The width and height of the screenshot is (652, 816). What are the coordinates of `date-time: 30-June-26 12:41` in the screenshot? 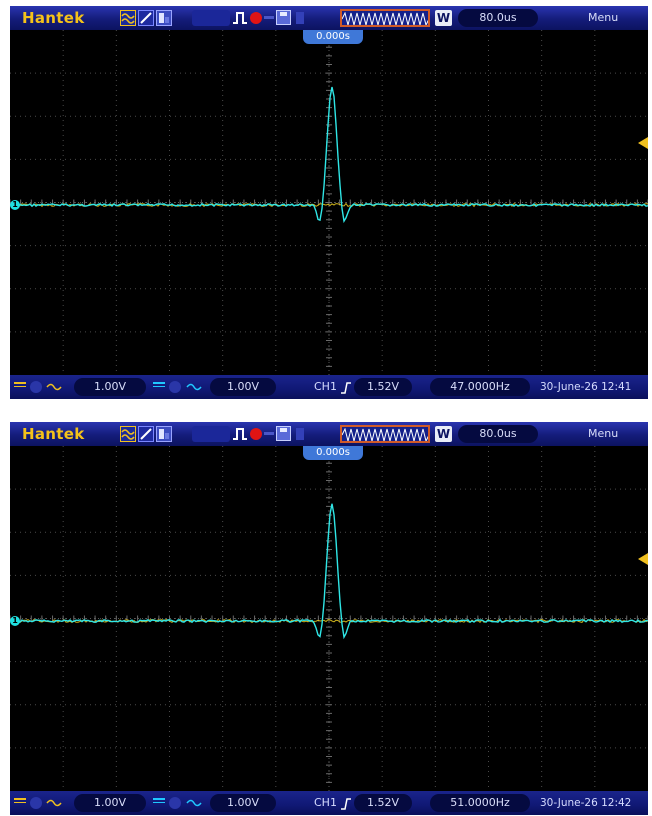 It's located at (586, 387).